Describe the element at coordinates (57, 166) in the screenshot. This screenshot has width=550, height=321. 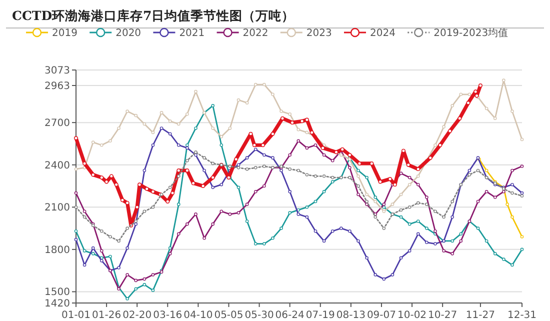
I see `y-tick-label: 2400` at that location.